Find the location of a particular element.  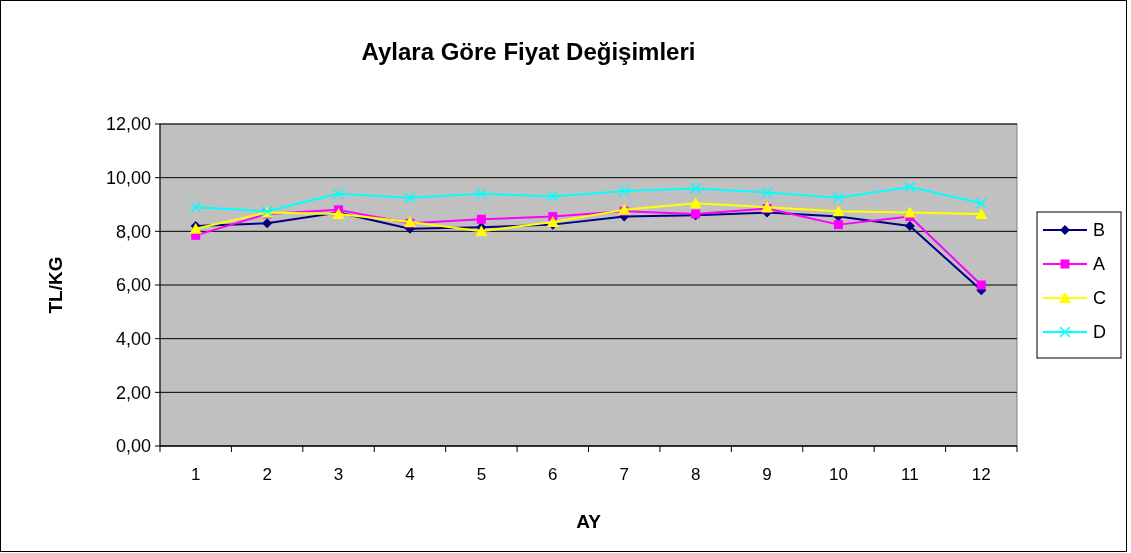

legend-label: B is located at coordinates (1099, 230).